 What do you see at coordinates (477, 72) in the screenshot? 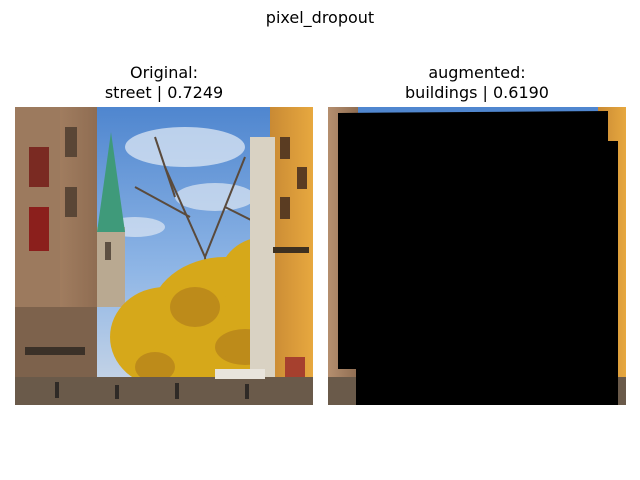
I see `augmented-heading: augmented:` at bounding box center [477, 72].